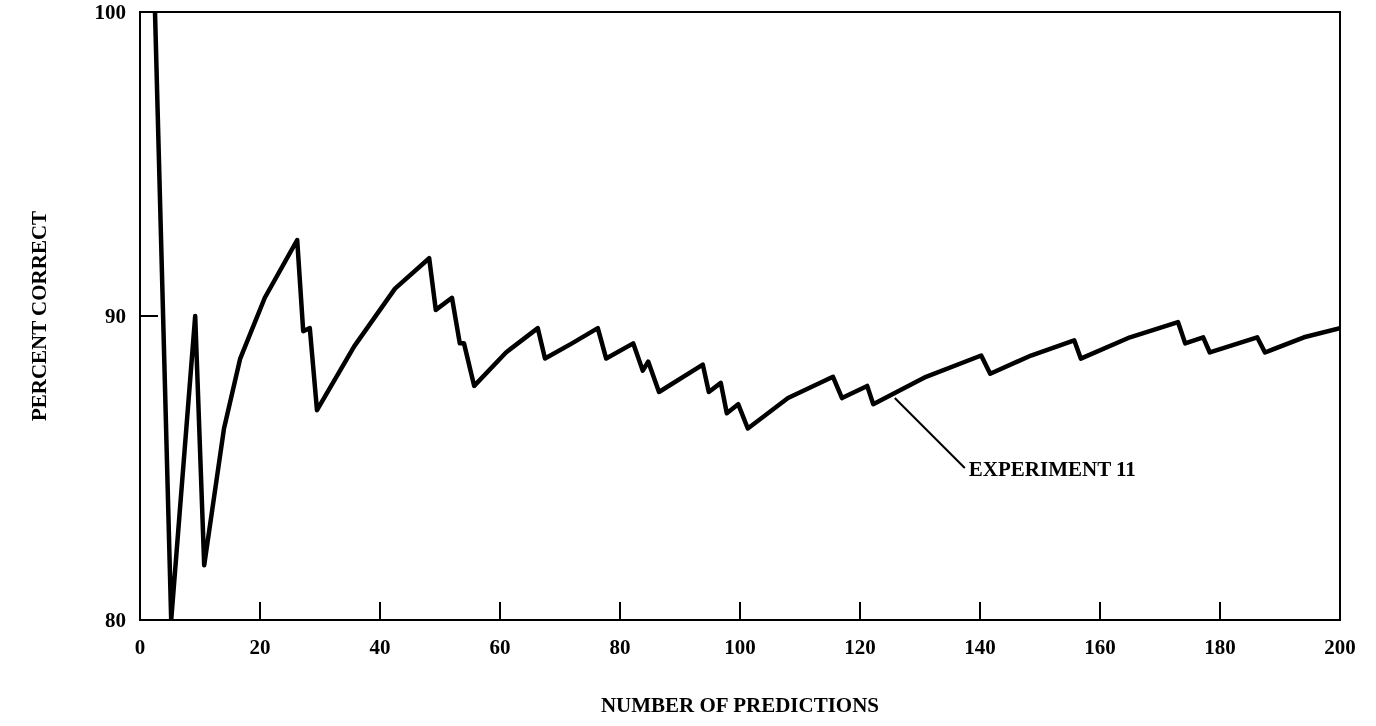 Image resolution: width=1376 pixels, height=726 pixels. What do you see at coordinates (39, 316) in the screenshot?
I see `y-axis-title: PERCENT CORRECT` at bounding box center [39, 316].